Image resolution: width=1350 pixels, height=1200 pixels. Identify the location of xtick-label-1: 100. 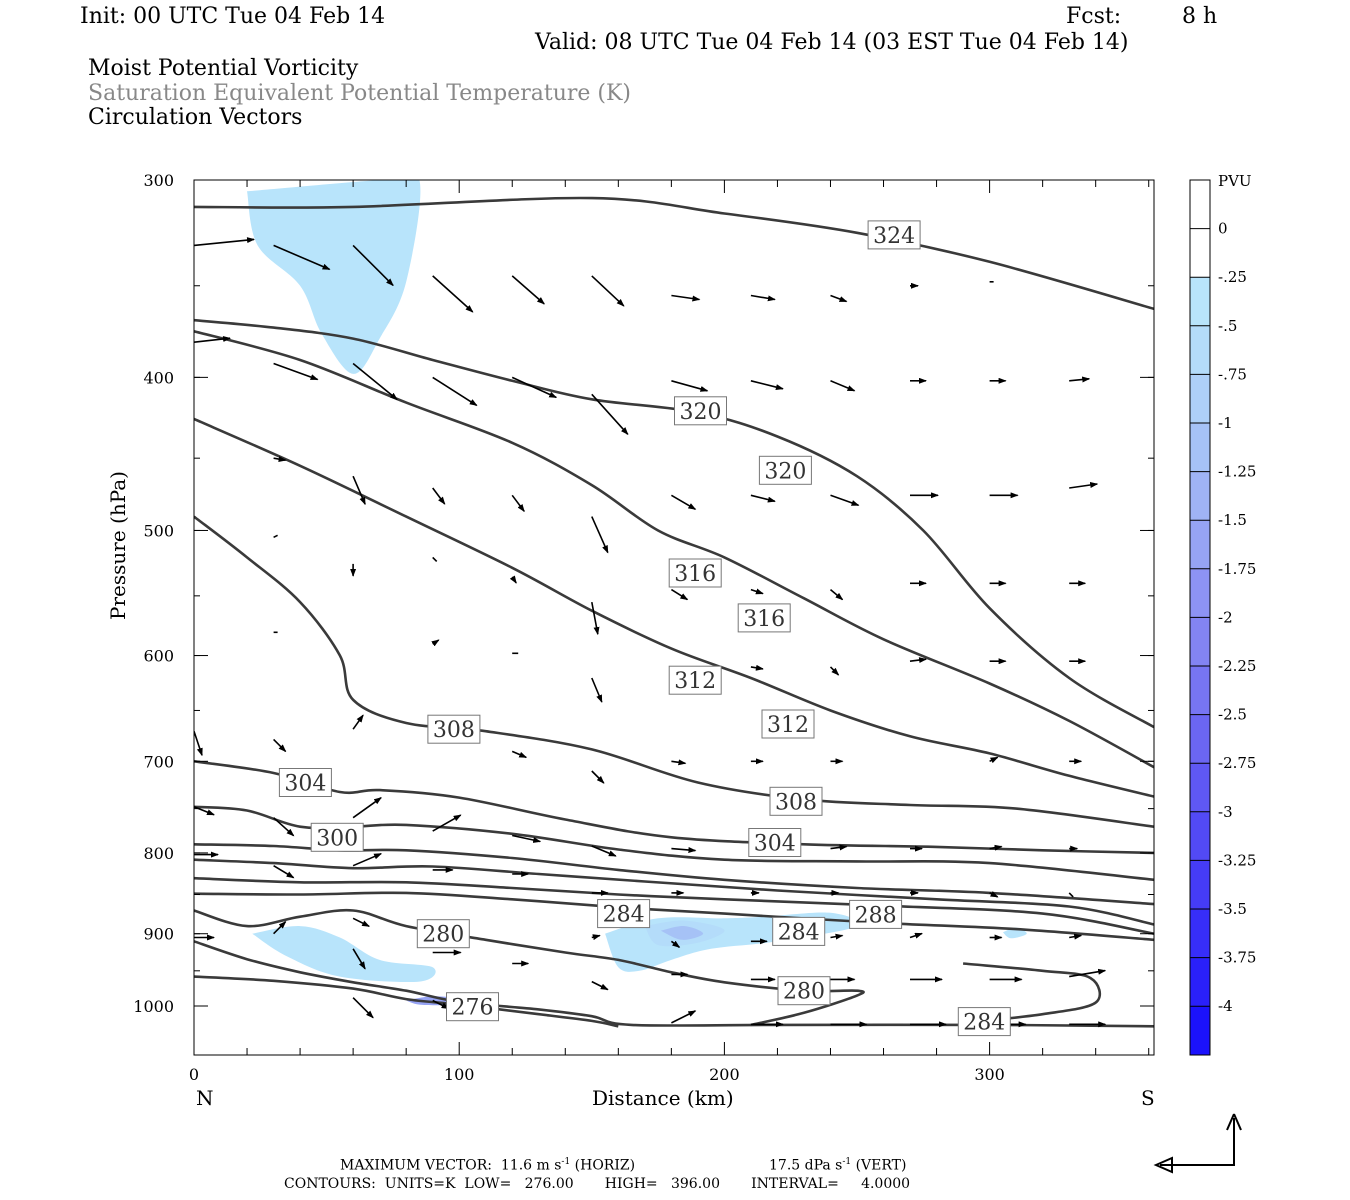
(459, 1074).